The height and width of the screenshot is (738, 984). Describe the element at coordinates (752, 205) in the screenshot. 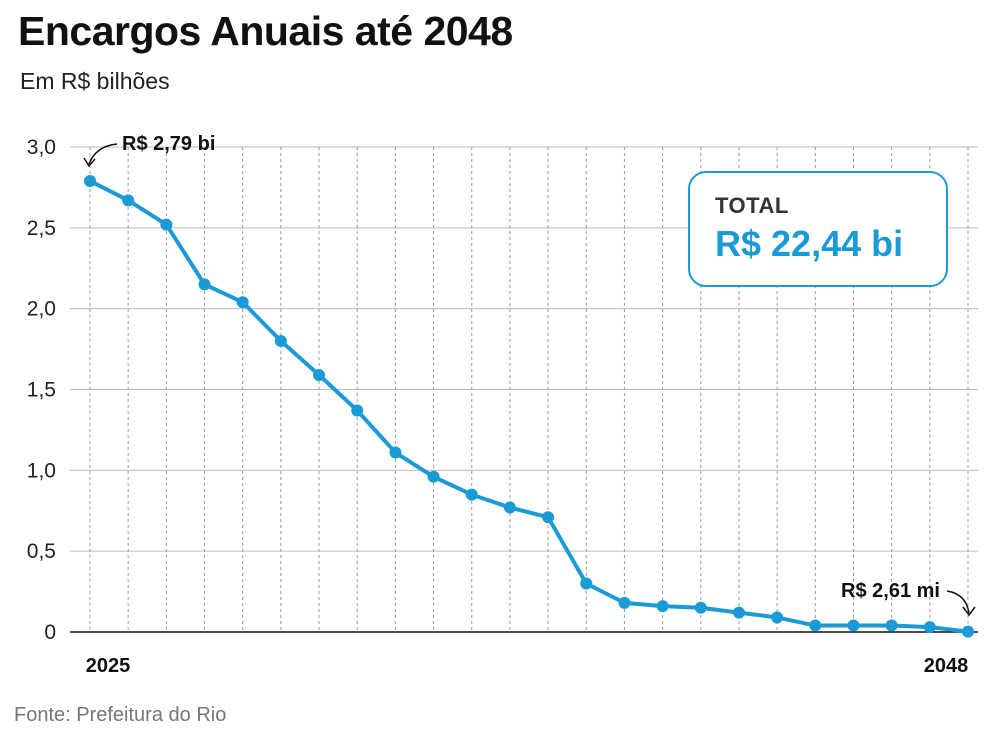

I see `total-label: TOTAL` at that location.